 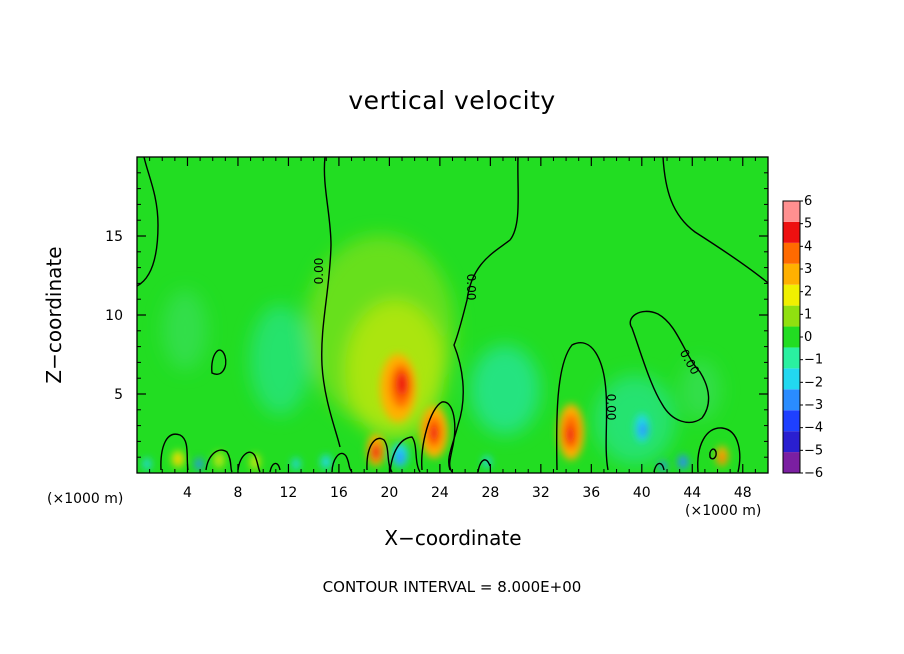 What do you see at coordinates (808, 246) in the screenshot?
I see `colorbar-label: 4` at bounding box center [808, 246].